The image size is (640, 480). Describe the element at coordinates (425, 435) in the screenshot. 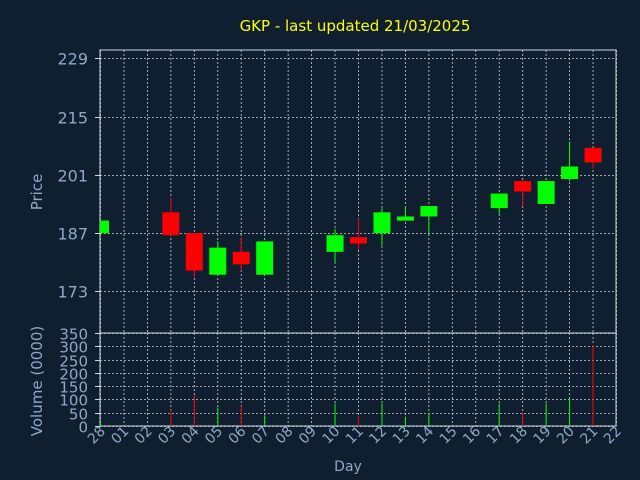

I see `x-tick-label: 14` at that location.